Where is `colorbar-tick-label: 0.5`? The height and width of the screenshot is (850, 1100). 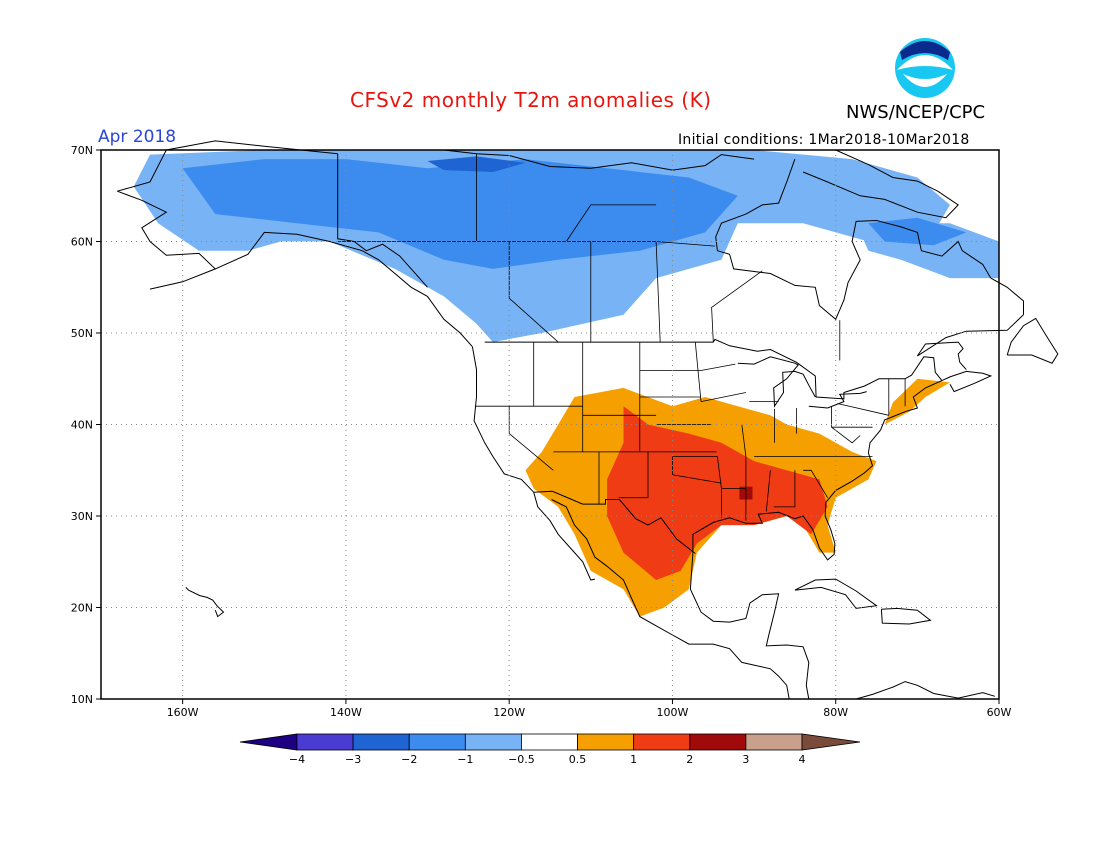 colorbar-tick-label: 0.5 is located at coordinates (578, 759).